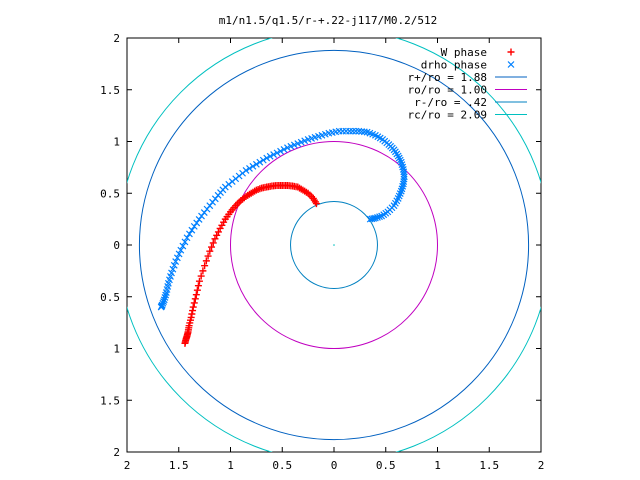 This screenshot has width=640, height=480. What do you see at coordinates (447, 77) in the screenshot?
I see `legend-label: r+/ro = 1.88` at bounding box center [447, 77].